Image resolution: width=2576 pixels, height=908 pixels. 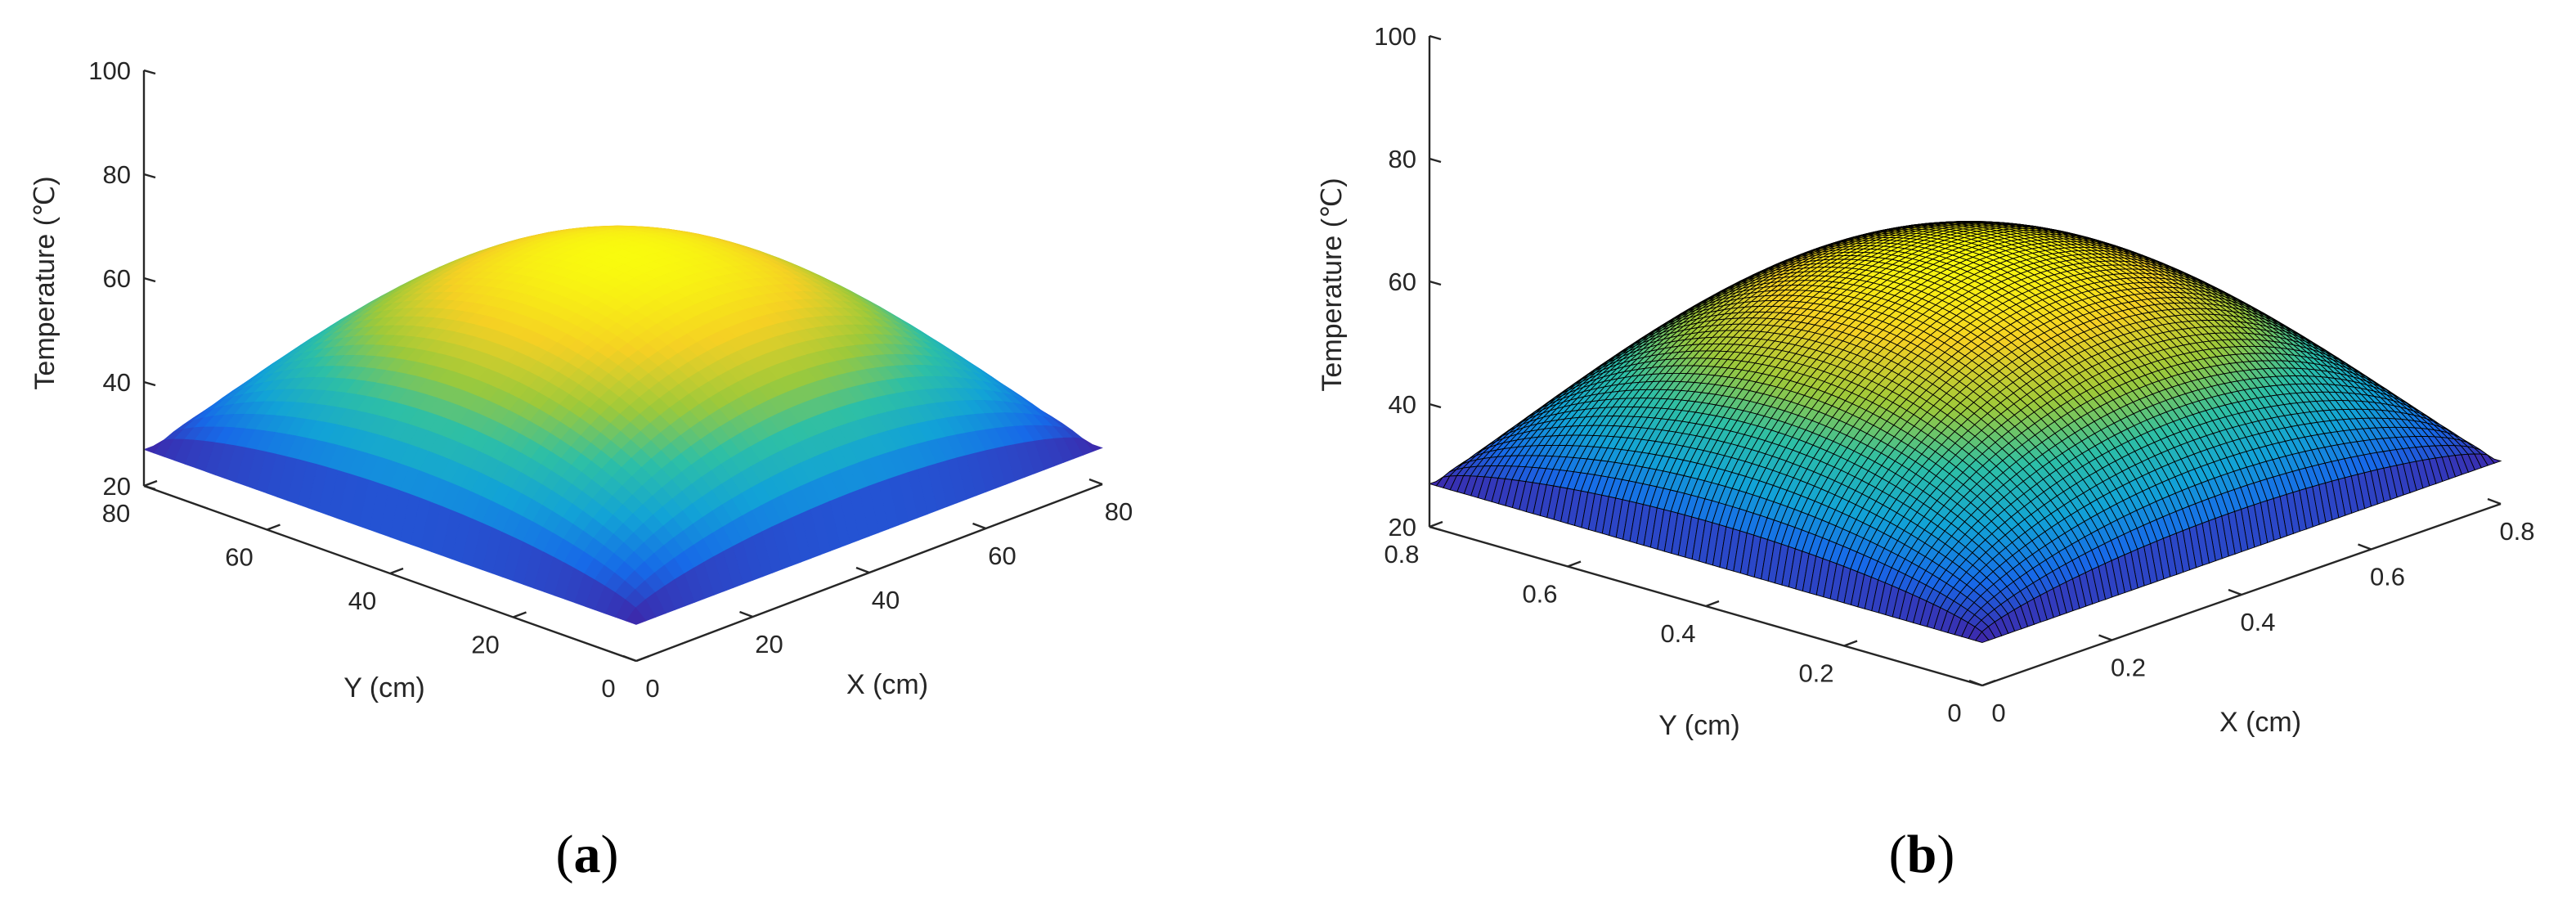 I want to click on panel-a-label: (a), so click(x=587, y=854).